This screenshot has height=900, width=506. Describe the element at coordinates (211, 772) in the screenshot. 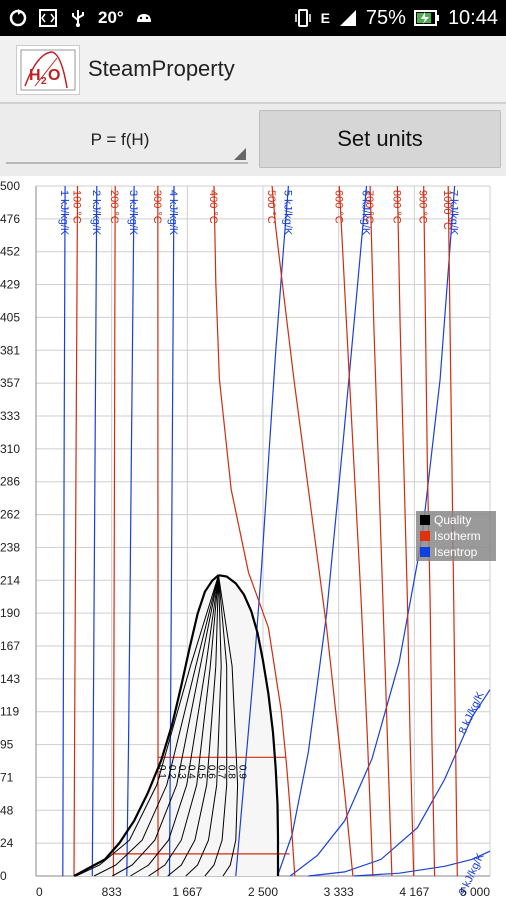

I see `quality-label: 0.6` at that location.